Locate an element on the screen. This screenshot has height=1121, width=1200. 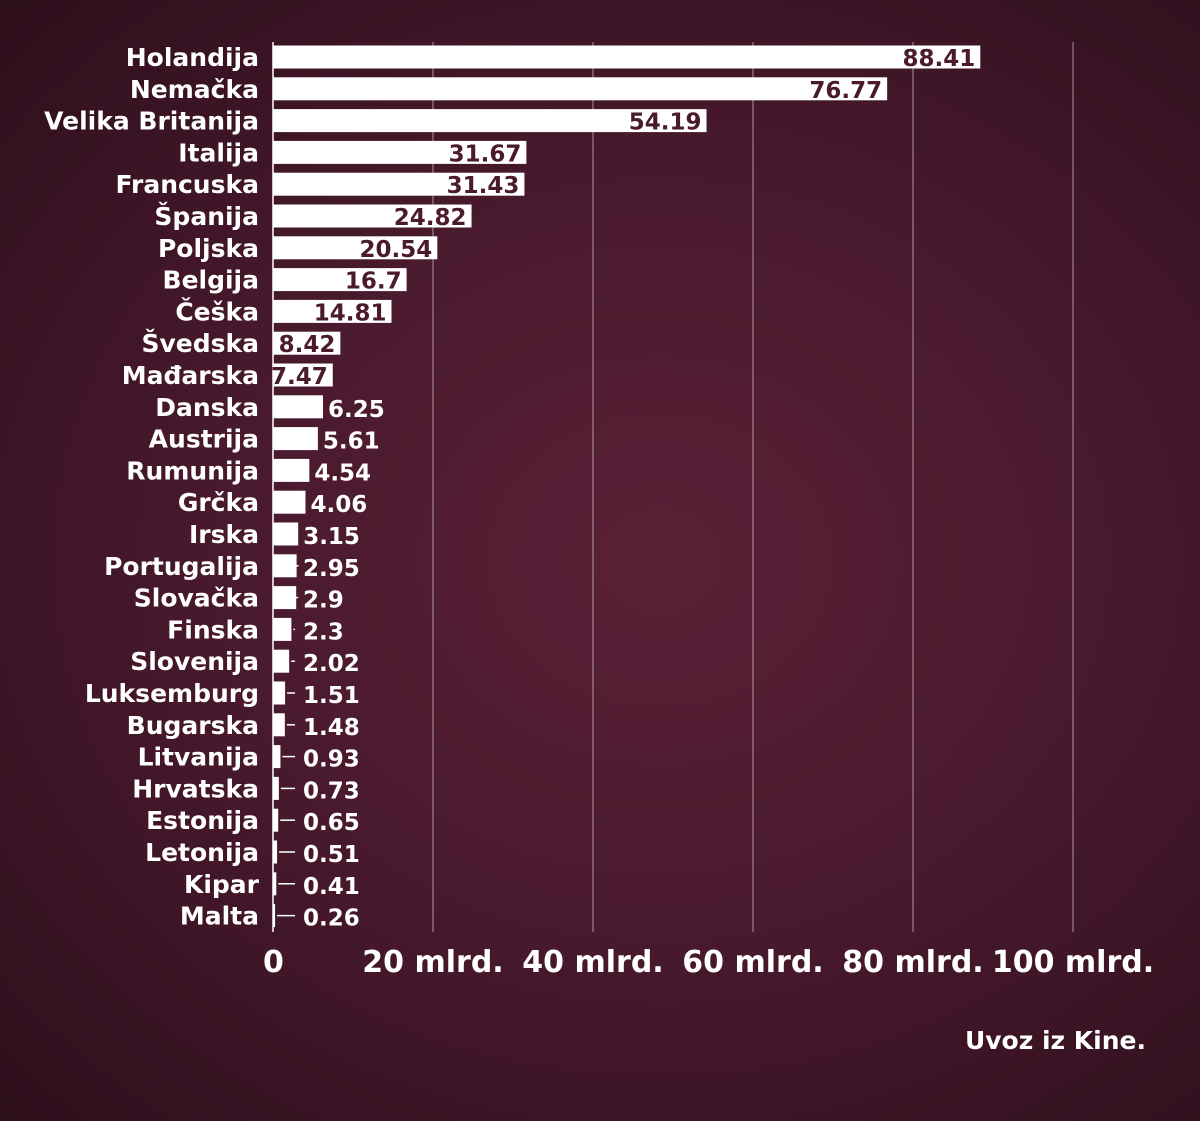
category-label-6: Poljska is located at coordinates (208, 248).